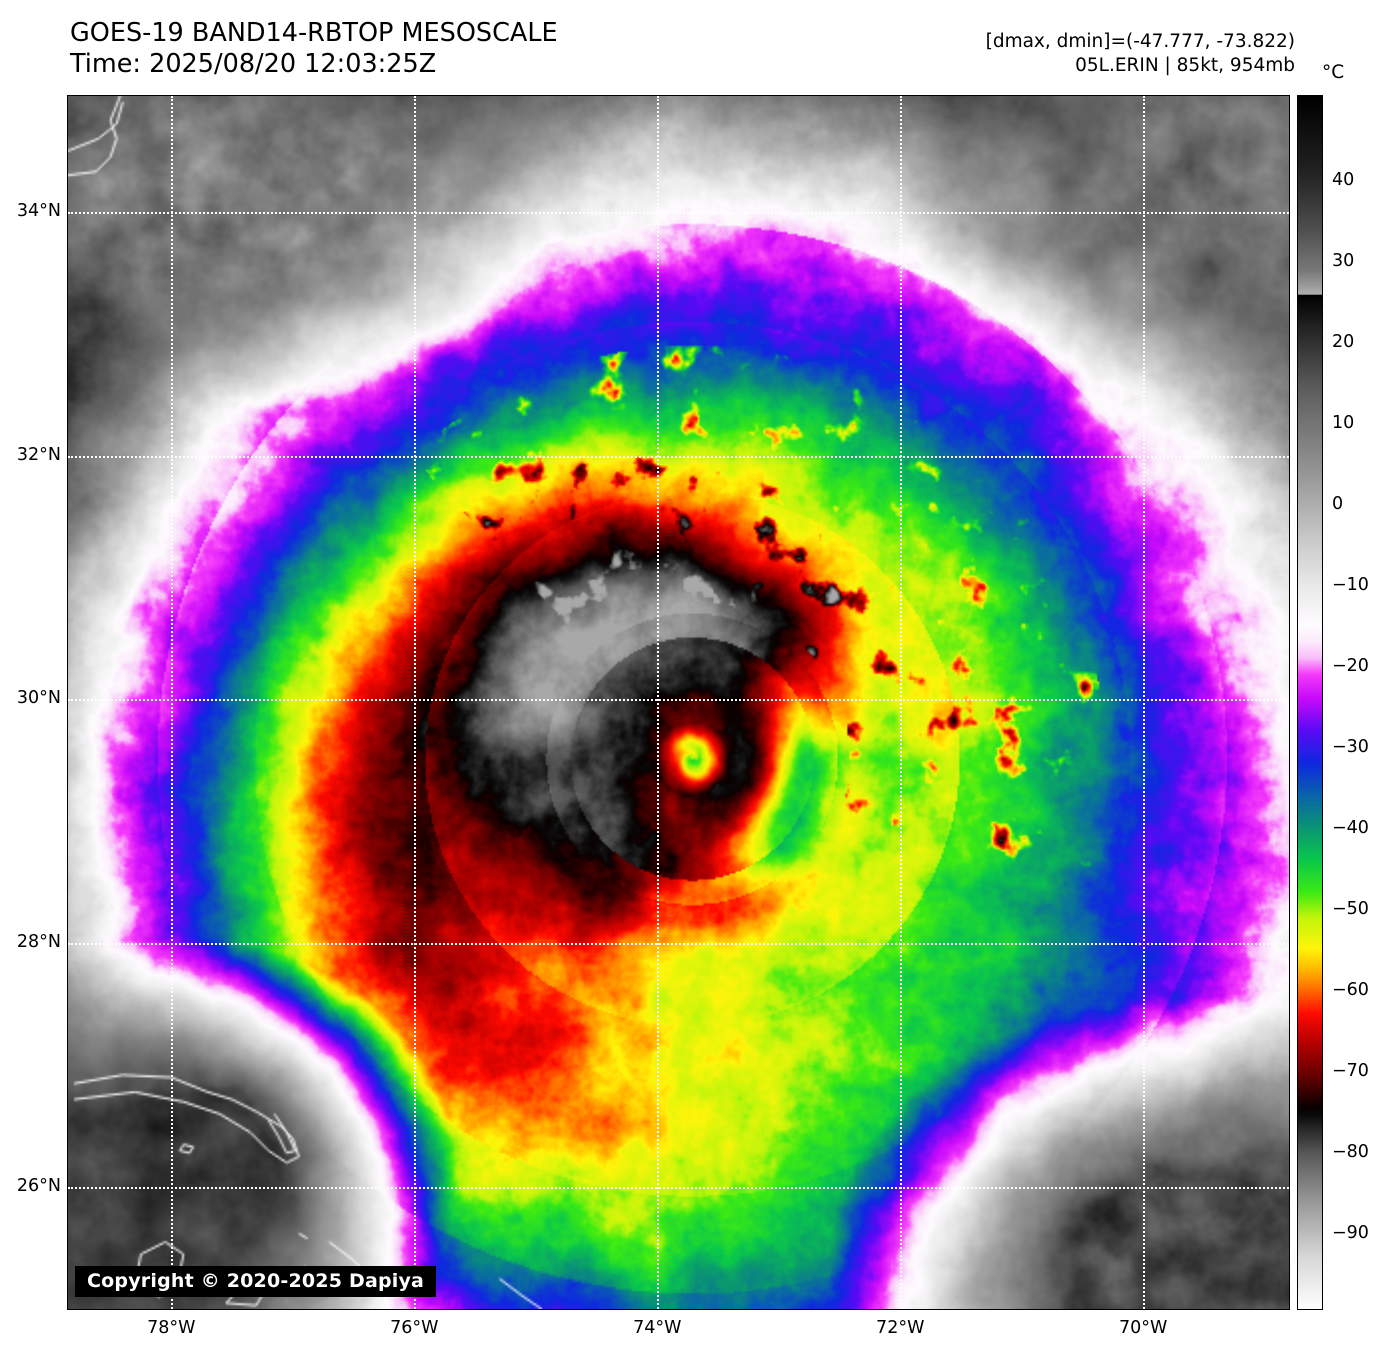 The image size is (1390, 1359). Describe the element at coordinates (1343, 180) in the screenshot. I see `colorbar-tick-label: 40` at that location.